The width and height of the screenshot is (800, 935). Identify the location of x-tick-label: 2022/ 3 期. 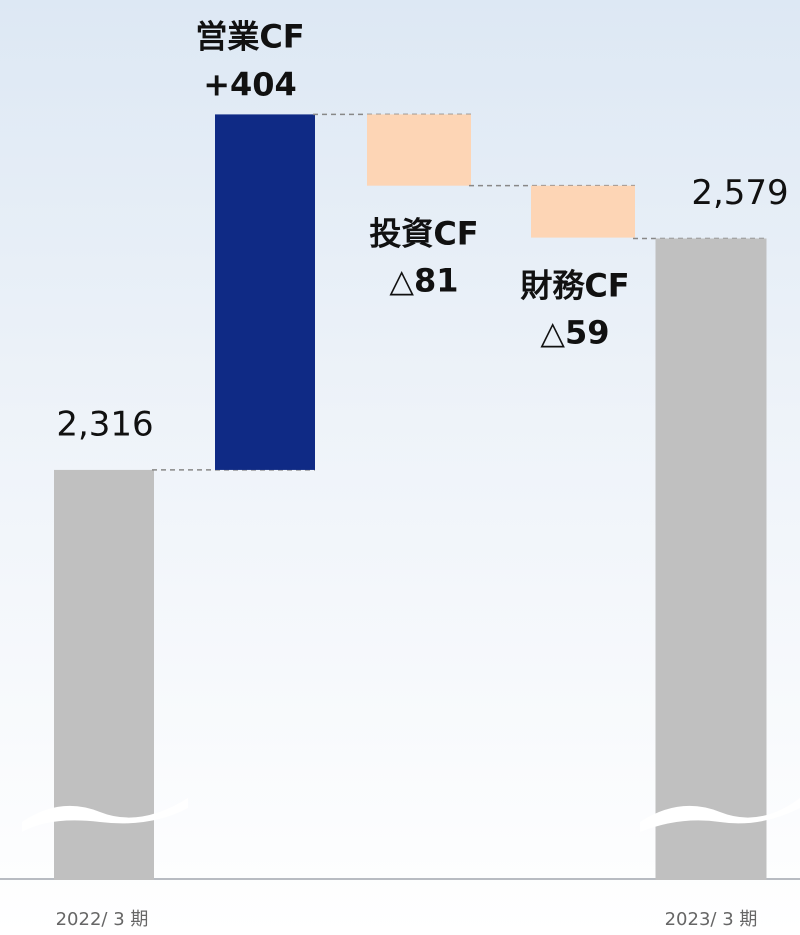
(102, 919).